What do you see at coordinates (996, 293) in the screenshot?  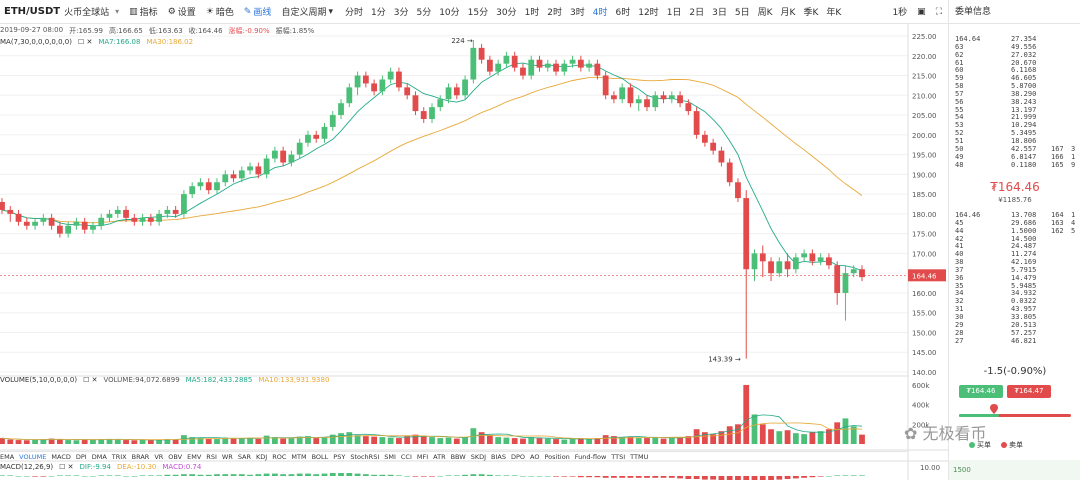 I see `order-book-row: 34 34.932` at bounding box center [996, 293].